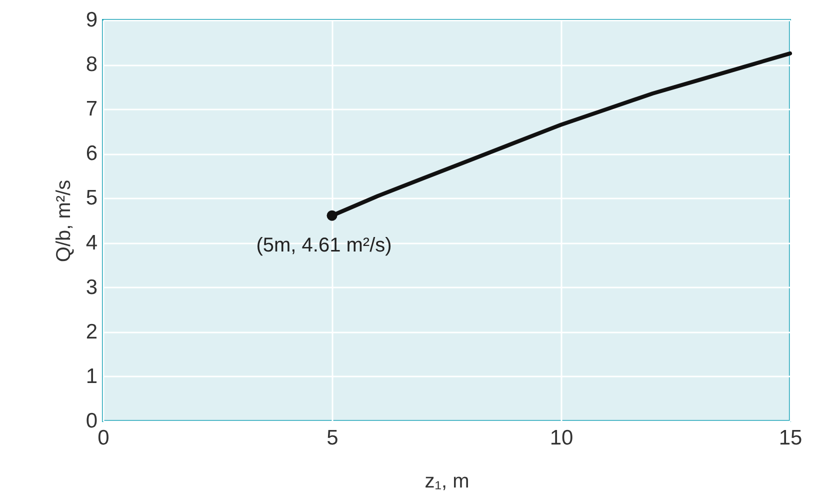 The width and height of the screenshot is (822, 501). I want to click on y-axis-title: Q/b, m²/s, so click(63, 221).